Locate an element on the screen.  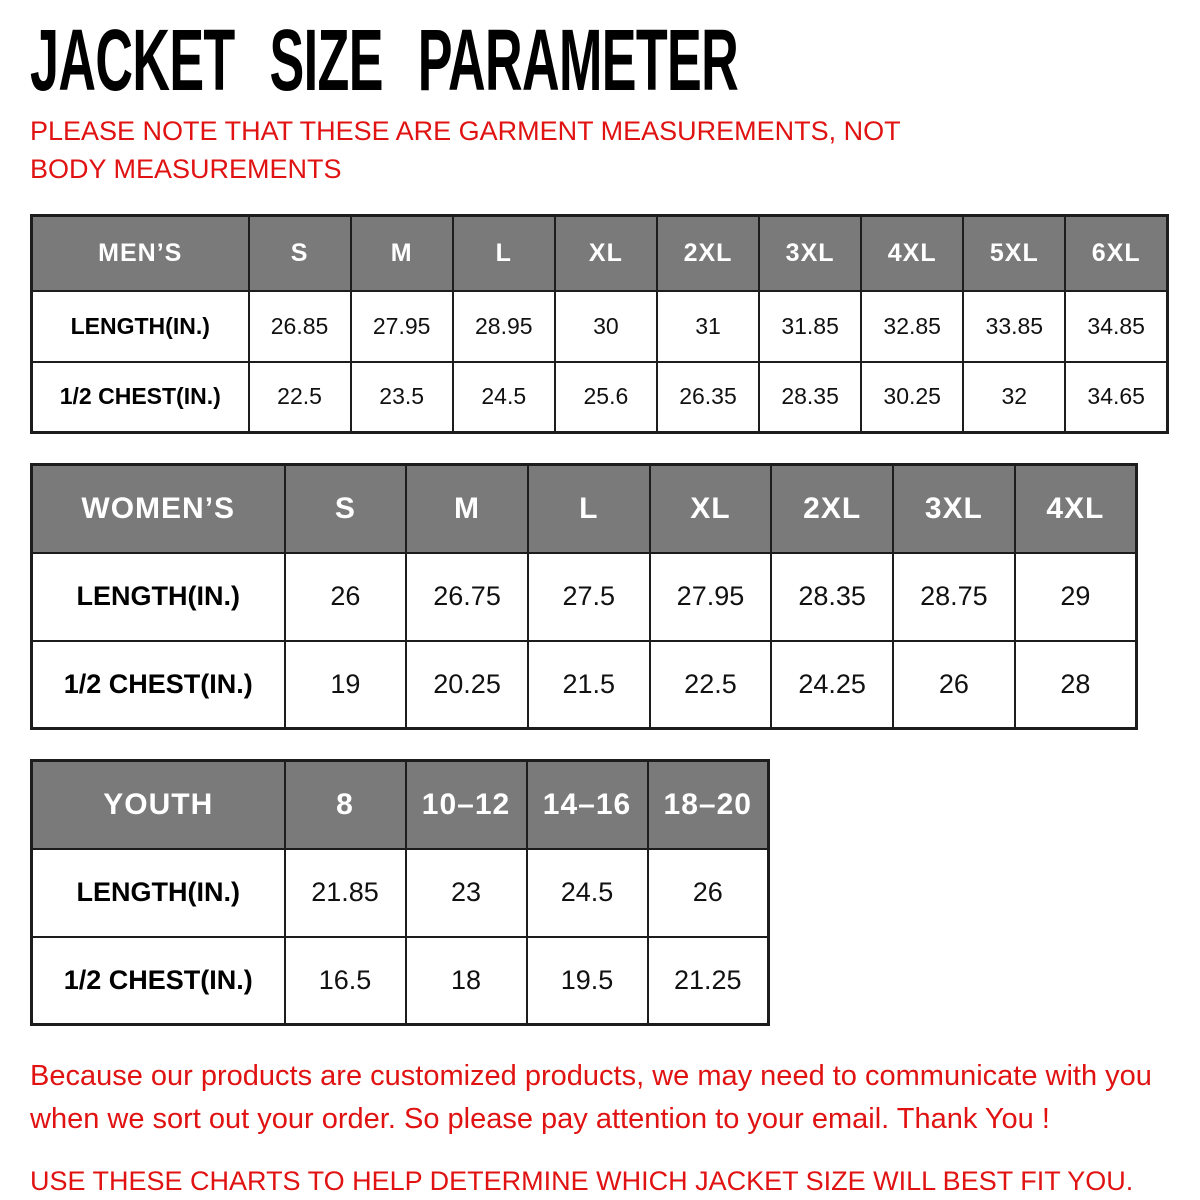
womens-value-cell: 27.95 is located at coordinates (710, 596).